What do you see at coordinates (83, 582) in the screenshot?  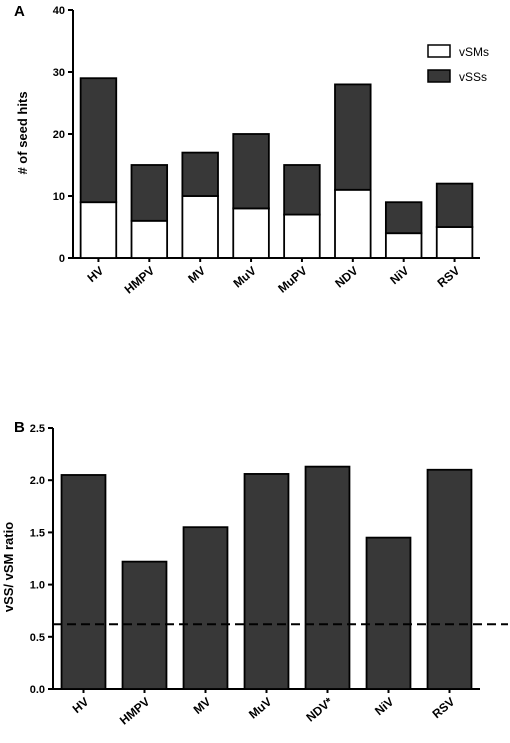 I see `bar-ratio-hv` at bounding box center [83, 582].